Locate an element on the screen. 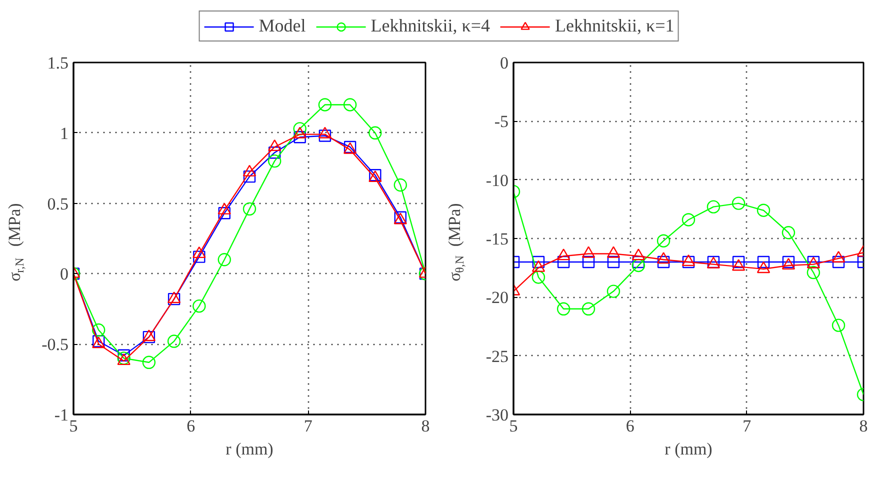 This screenshot has height=477, width=878. y-tick-label: -30 is located at coordinates (497, 415).